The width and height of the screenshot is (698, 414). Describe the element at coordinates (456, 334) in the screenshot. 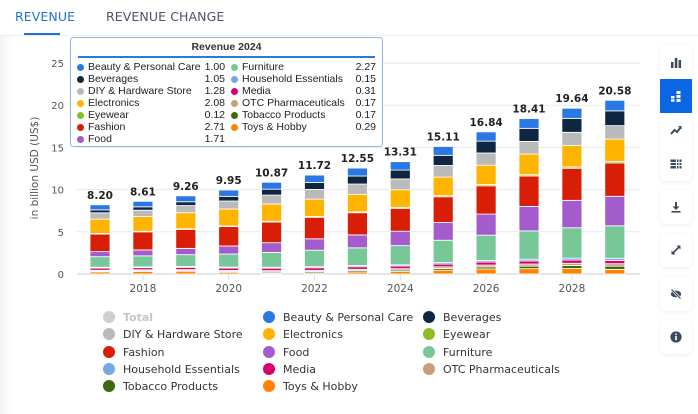

I see `legend-item-eyewear: Eyewear` at that location.